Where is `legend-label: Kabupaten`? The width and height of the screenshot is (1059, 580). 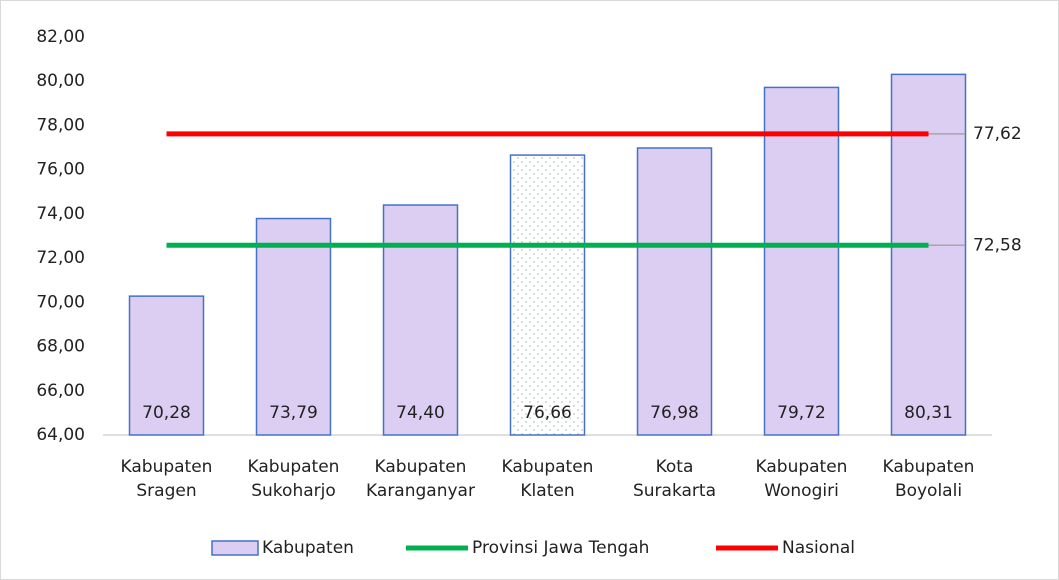 legend-label: Kabupaten is located at coordinates (308, 548).